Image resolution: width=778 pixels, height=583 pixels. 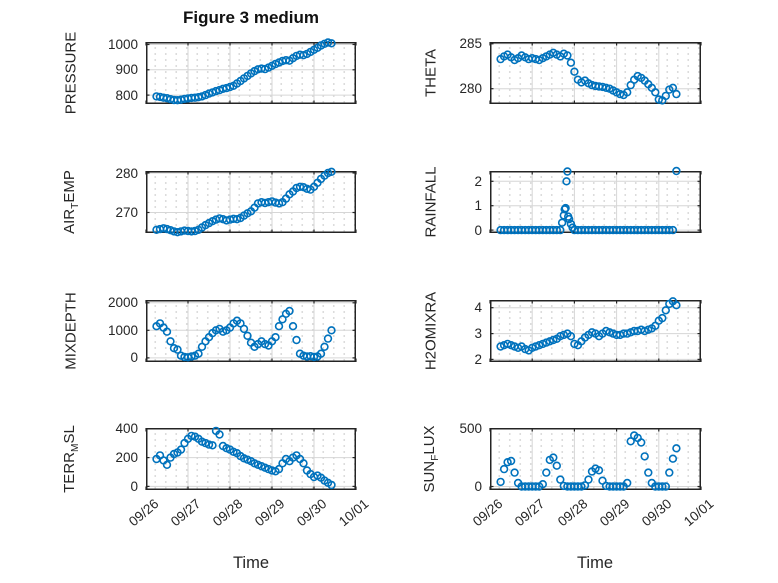 I want to click on ylabel-text: RAINFALL, so click(x=431, y=202).